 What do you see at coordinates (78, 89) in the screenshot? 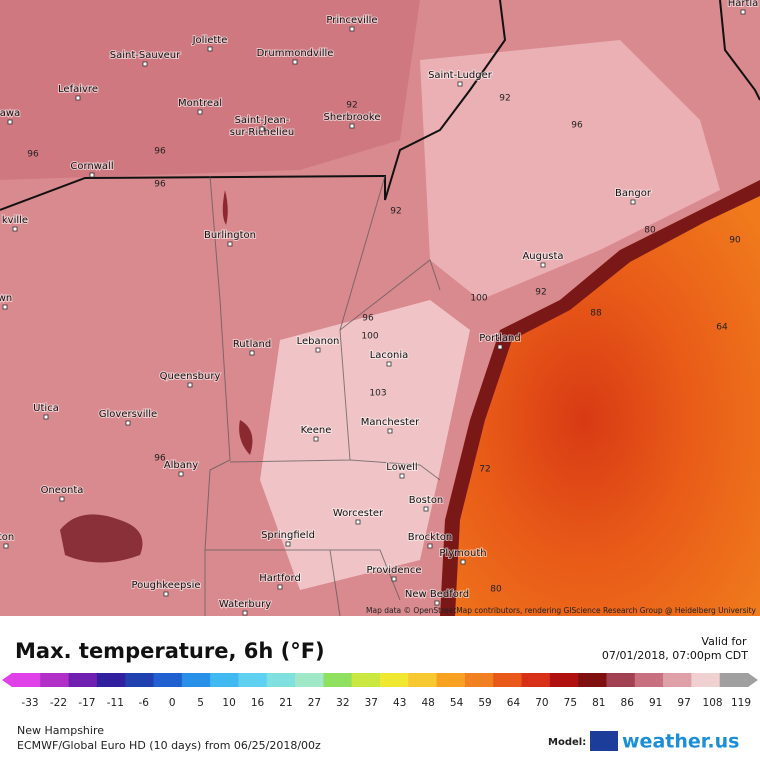
I see `city-label: Lefaivre` at bounding box center [78, 89].